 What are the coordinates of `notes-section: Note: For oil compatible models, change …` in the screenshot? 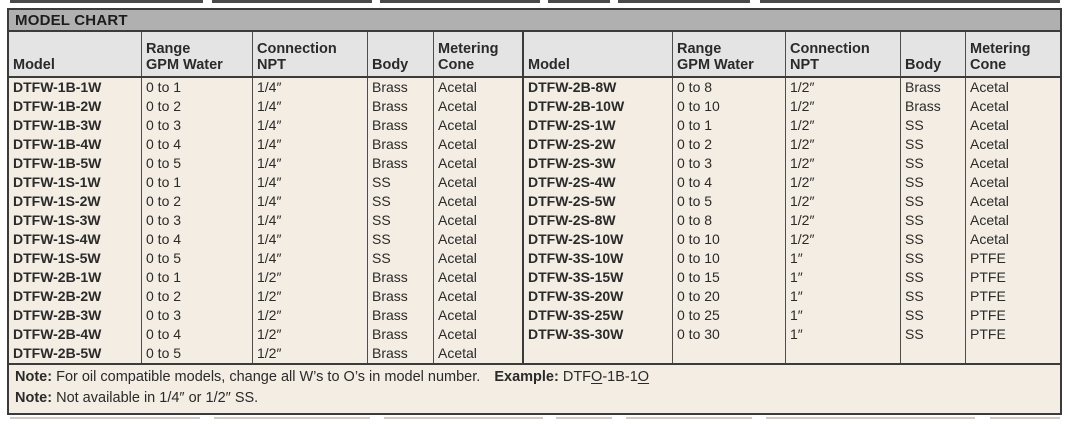 It's located at (534, 388).